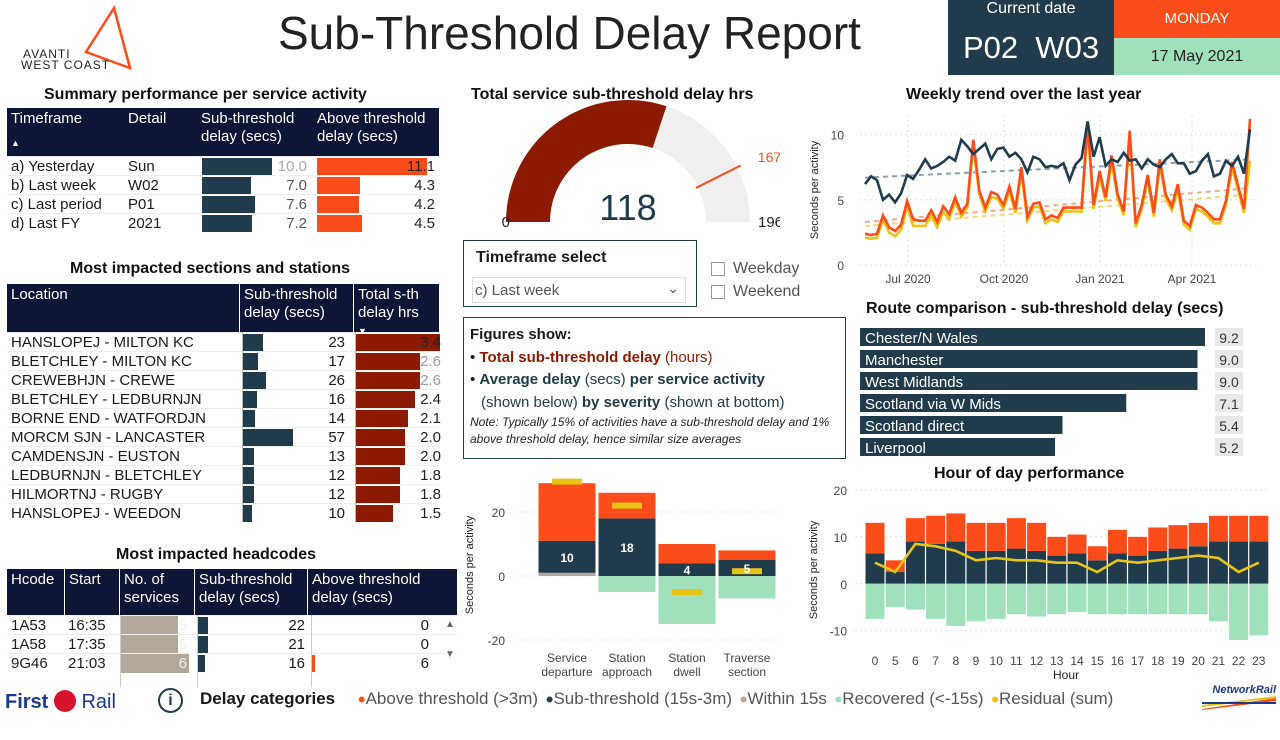  I want to click on weekend-checkbox-box, so click(718, 291).